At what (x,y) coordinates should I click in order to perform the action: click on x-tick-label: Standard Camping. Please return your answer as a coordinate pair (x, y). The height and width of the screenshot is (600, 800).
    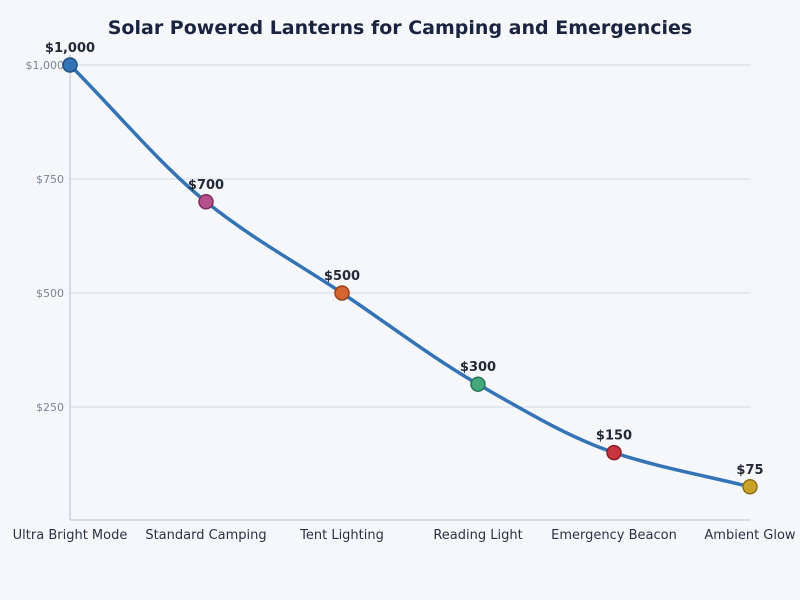
    Looking at the image, I should click on (205, 535).